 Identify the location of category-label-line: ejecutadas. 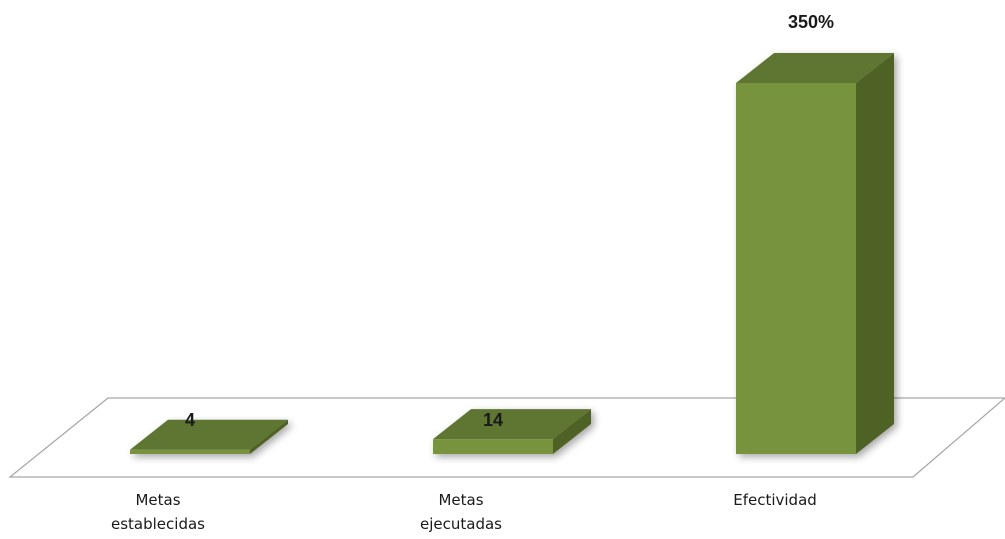
(461, 524).